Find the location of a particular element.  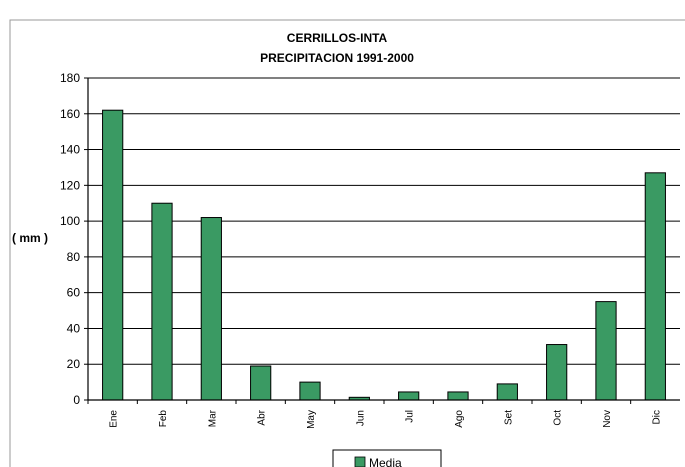

x-tick-label-ene: Ene is located at coordinates (114, 419).